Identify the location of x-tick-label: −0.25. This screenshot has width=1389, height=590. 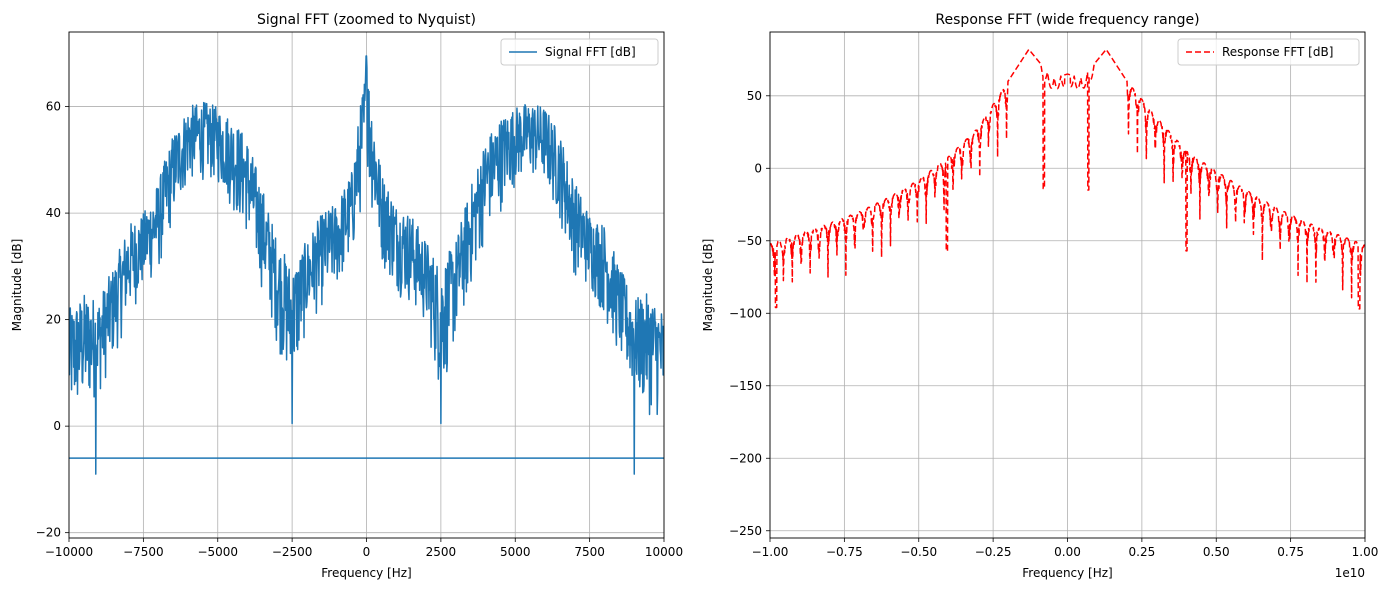
(993, 552).